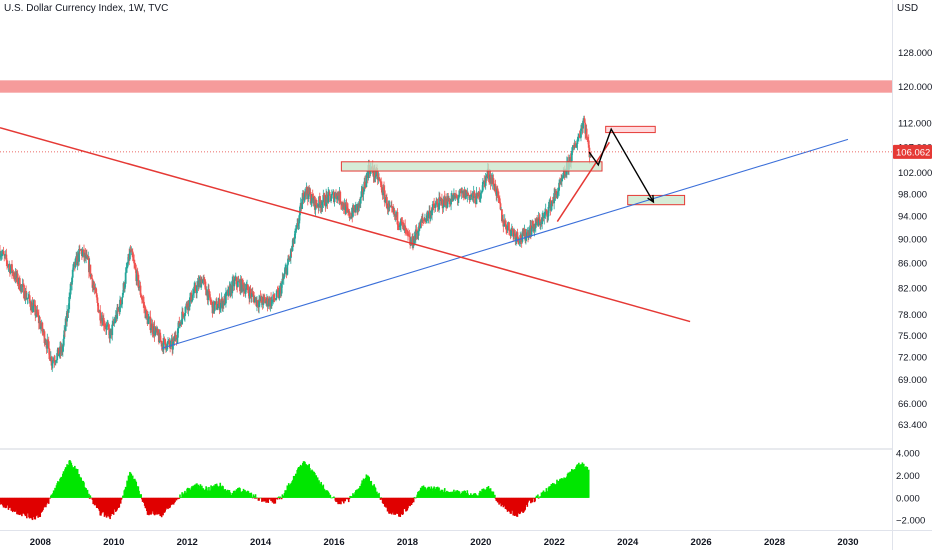 The height and width of the screenshot is (550, 932). What do you see at coordinates (187, 542) in the screenshot?
I see `x-tick-label: 2012` at bounding box center [187, 542].